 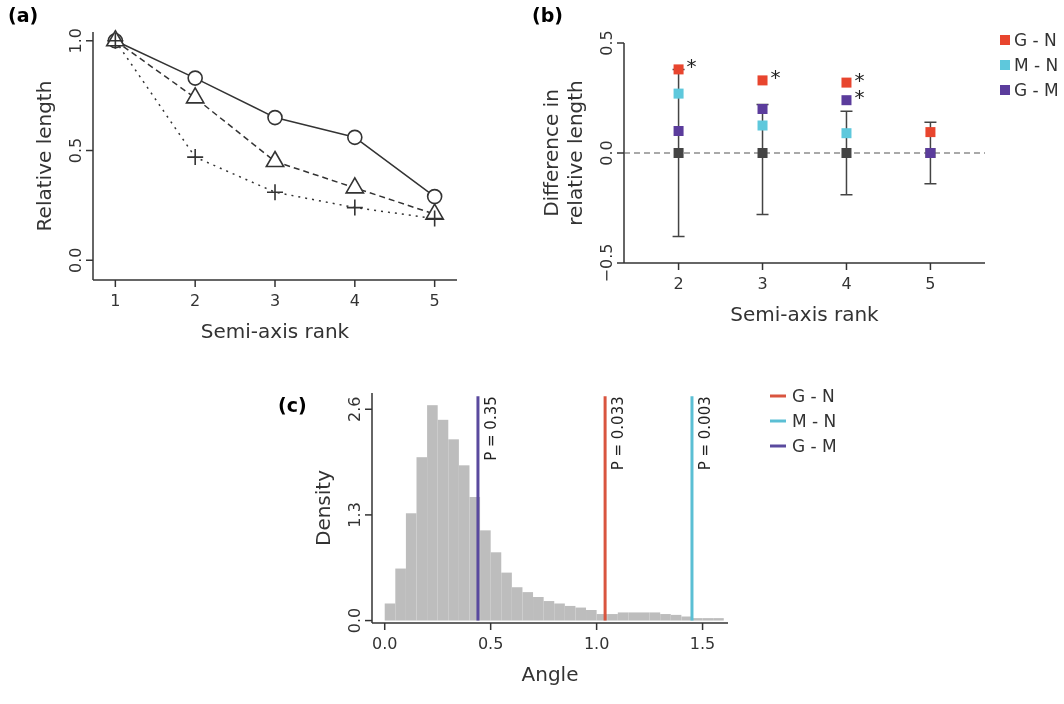 I want to click on x-tick-label: 0.5, so click(x=490, y=643).